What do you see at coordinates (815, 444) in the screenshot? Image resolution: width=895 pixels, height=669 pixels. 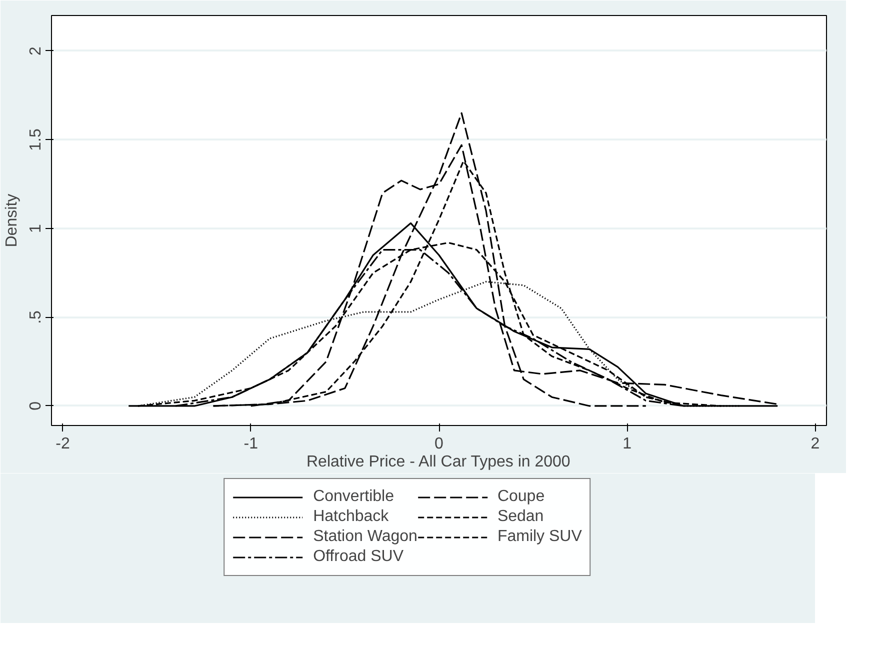 I see `x-tick-label: 2` at bounding box center [815, 444].